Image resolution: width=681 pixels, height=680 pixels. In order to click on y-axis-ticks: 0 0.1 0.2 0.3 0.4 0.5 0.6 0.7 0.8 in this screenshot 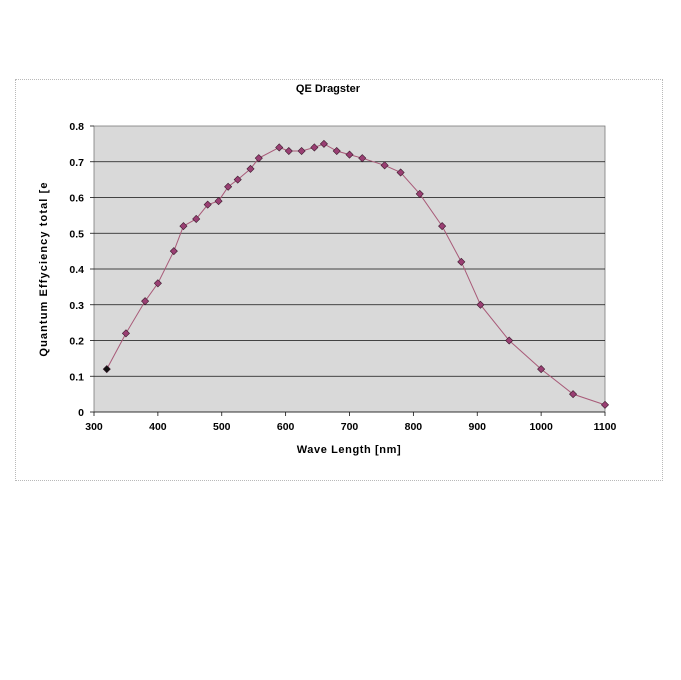, I will do `click(81, 270)`.